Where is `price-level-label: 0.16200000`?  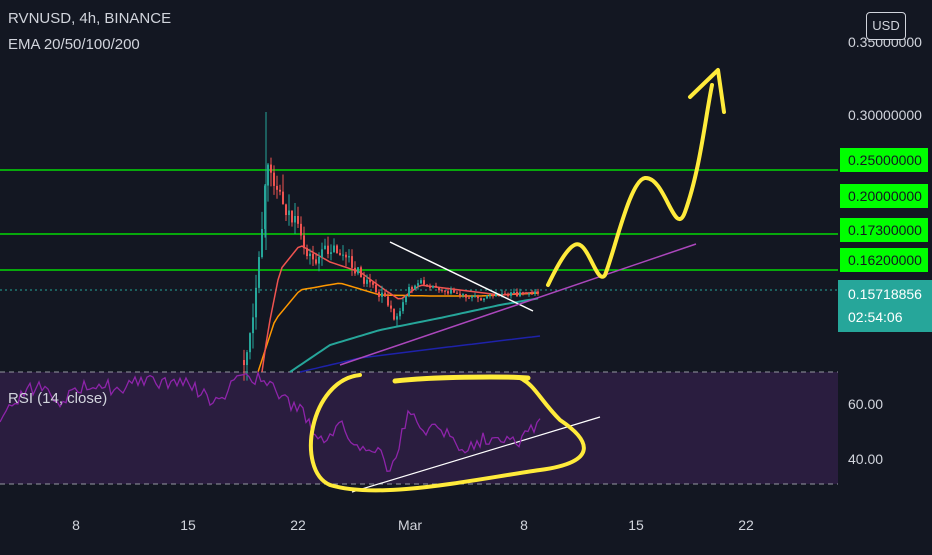 price-level-label: 0.16200000 is located at coordinates (885, 260).